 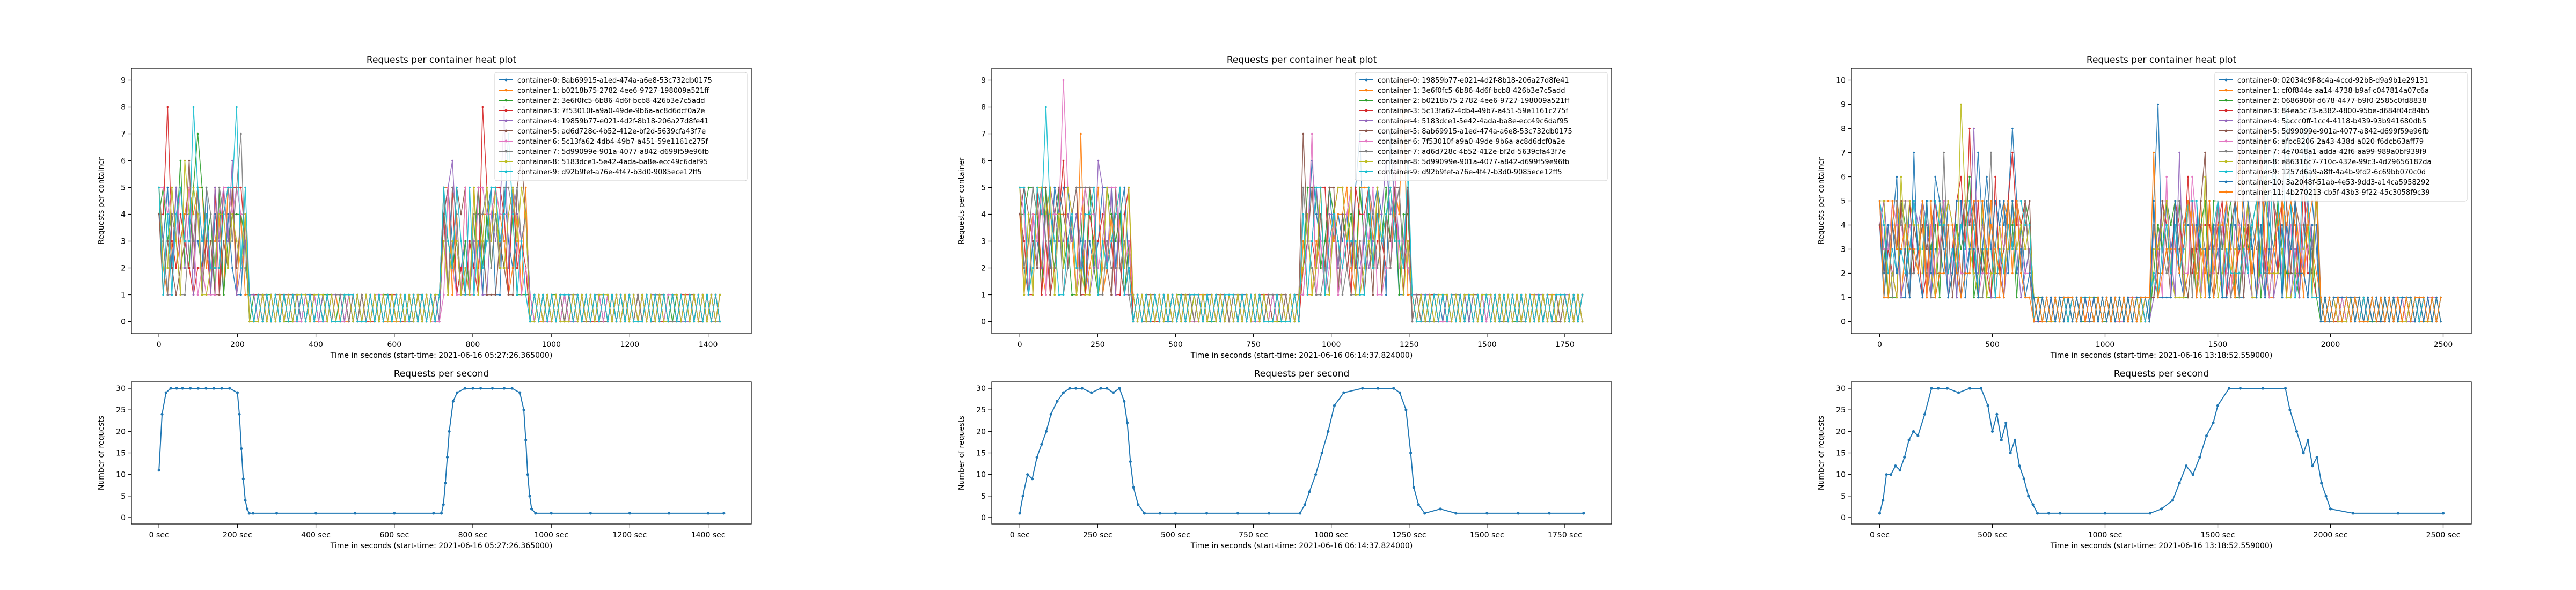 I want to click on y-tick-label: 7, so click(x=983, y=134).